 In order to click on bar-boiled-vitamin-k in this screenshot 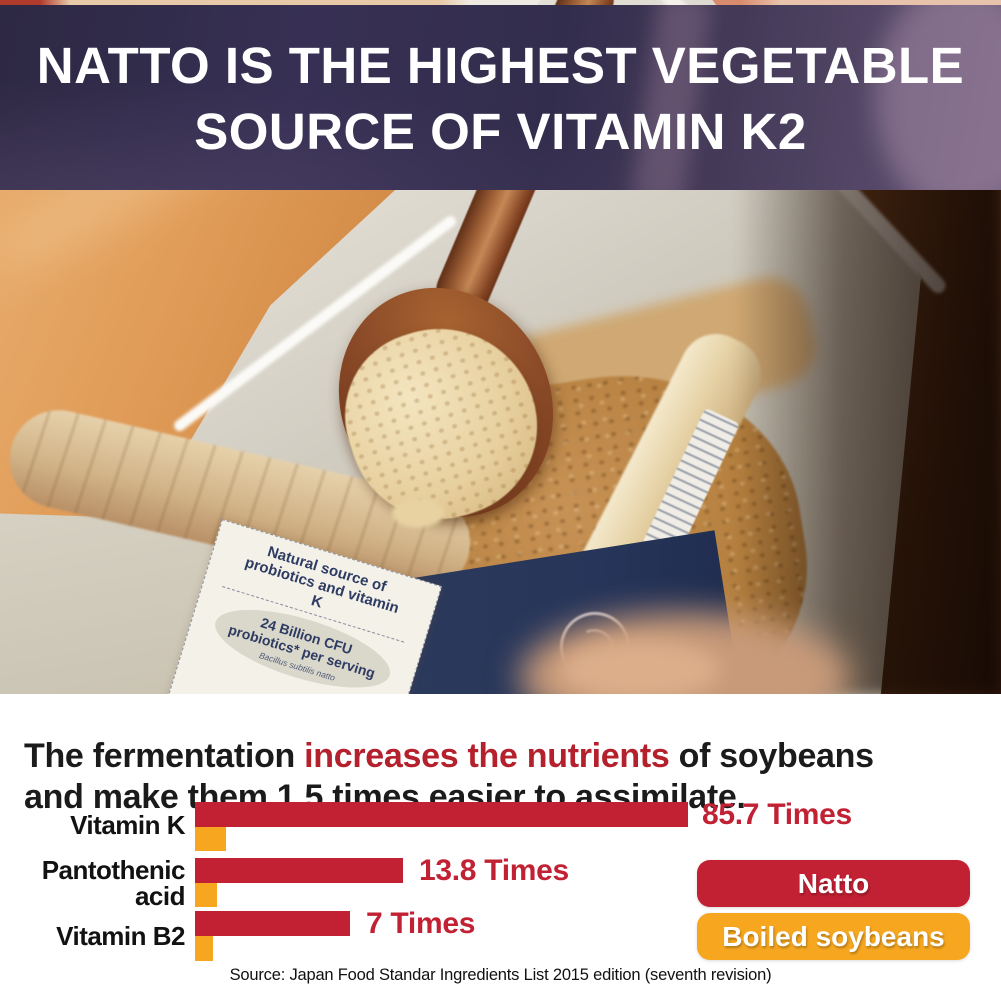, I will do `click(210, 839)`.